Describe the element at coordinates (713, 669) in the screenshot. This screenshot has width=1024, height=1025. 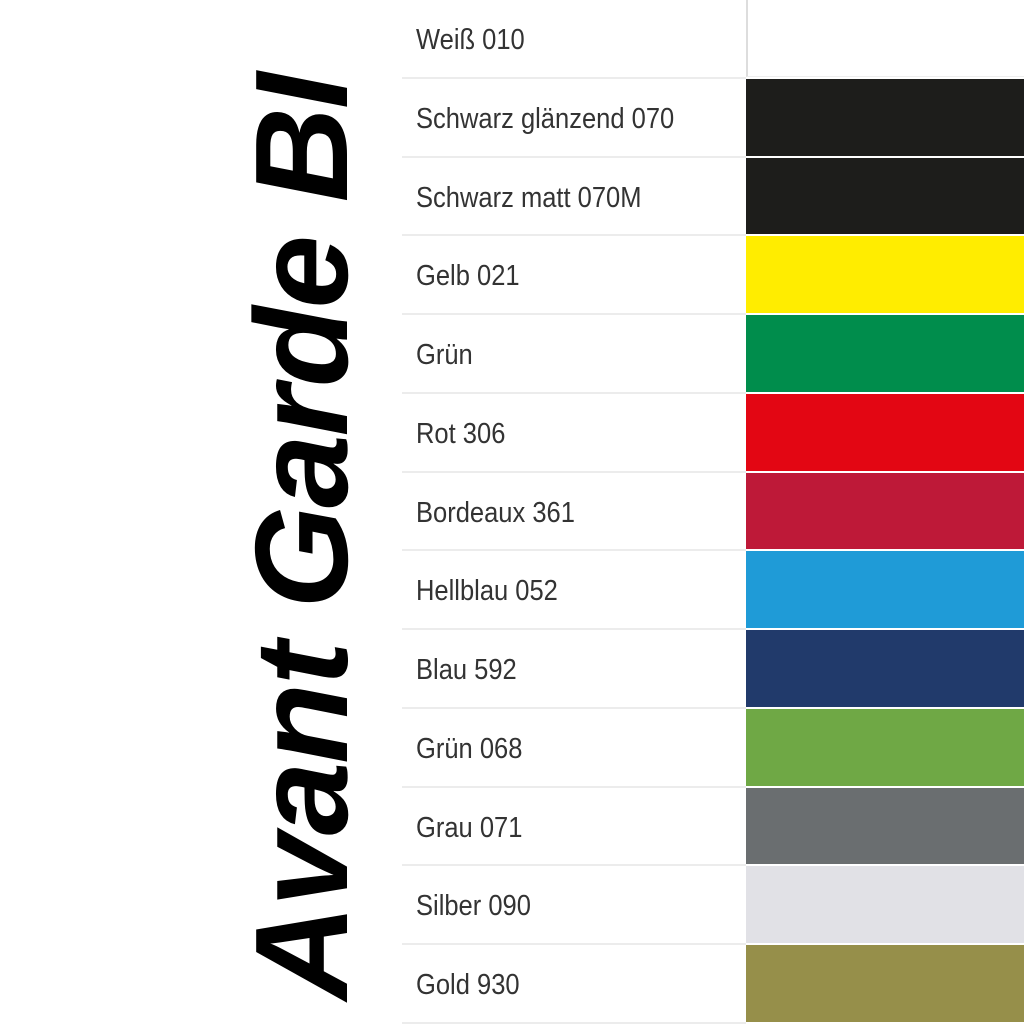
I see `color-row: Blau 592` at that location.